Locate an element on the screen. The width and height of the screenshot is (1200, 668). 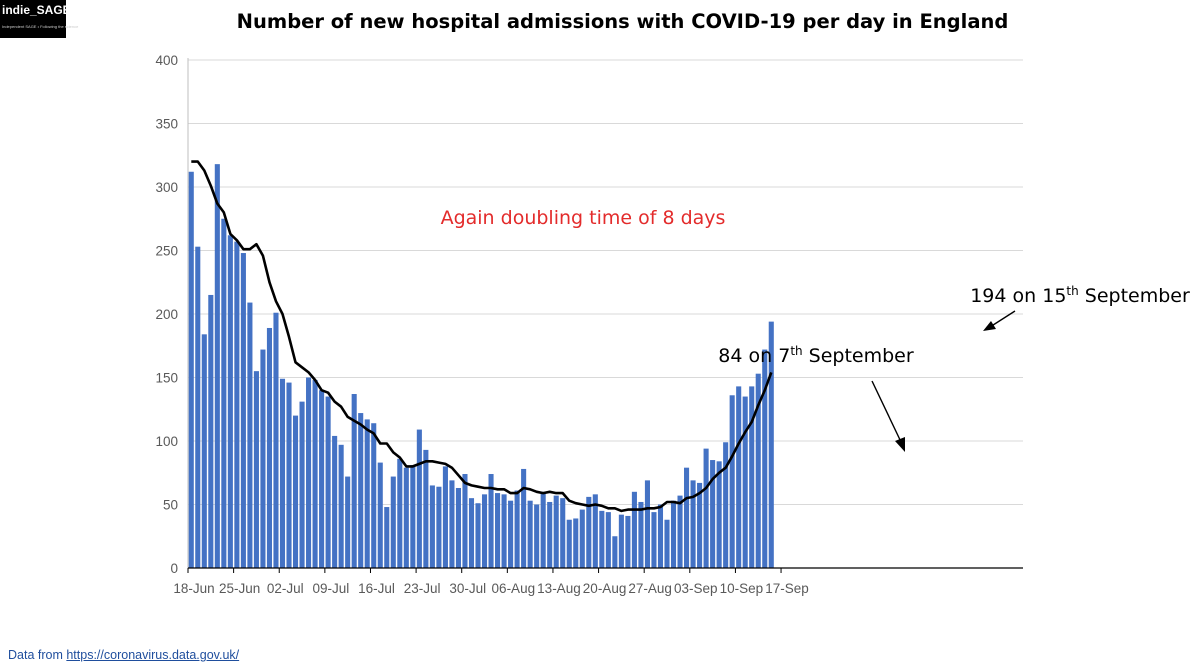
y-tick-label: 50 is located at coordinates (170, 505).